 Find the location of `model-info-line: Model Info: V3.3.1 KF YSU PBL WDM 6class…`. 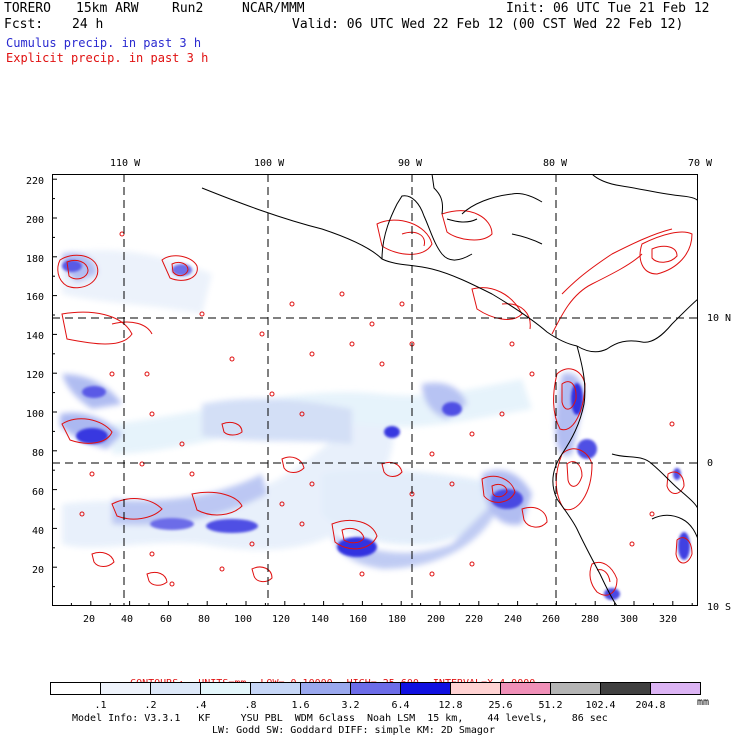

model-info-line: Model Info: V3.3.1 KF YSU PBL WDM 6class… is located at coordinates (340, 718).